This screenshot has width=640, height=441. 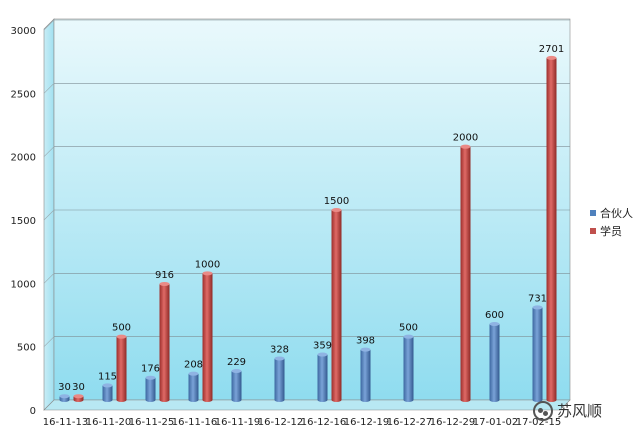 What do you see at coordinates (23, 31) in the screenshot?
I see `y-tick-label-6: 3000` at bounding box center [23, 31].